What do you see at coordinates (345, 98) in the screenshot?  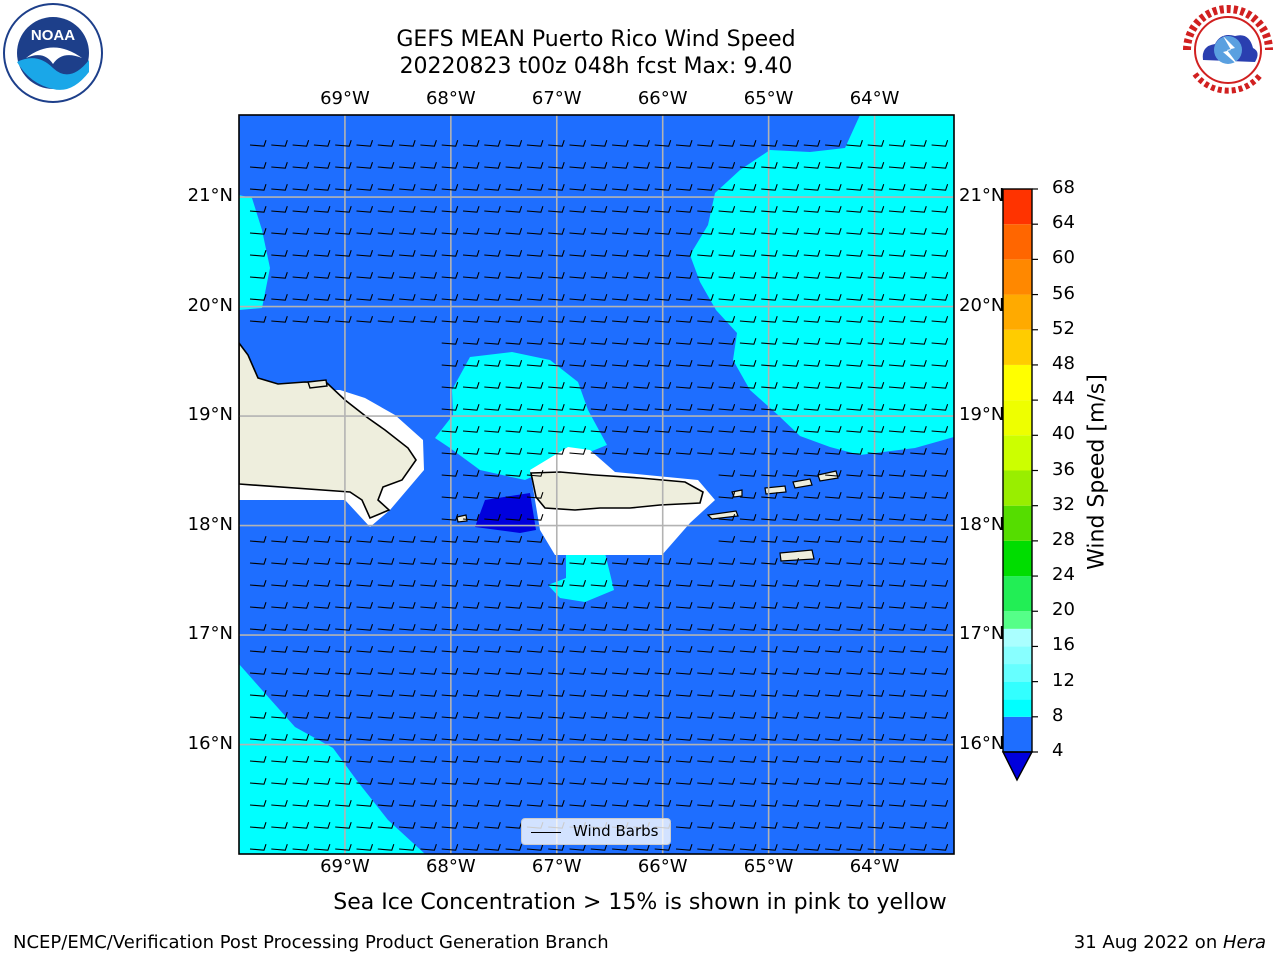 I see `lon-tick-top-0: 69°W` at bounding box center [345, 98].